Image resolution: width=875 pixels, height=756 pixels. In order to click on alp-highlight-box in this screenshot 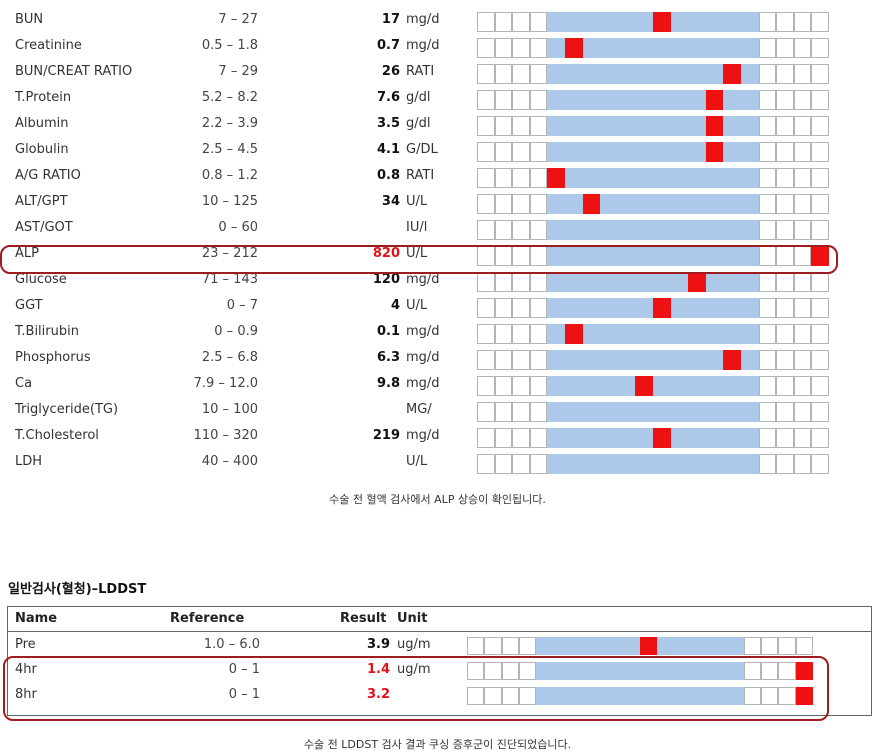, I will do `click(419, 259)`.